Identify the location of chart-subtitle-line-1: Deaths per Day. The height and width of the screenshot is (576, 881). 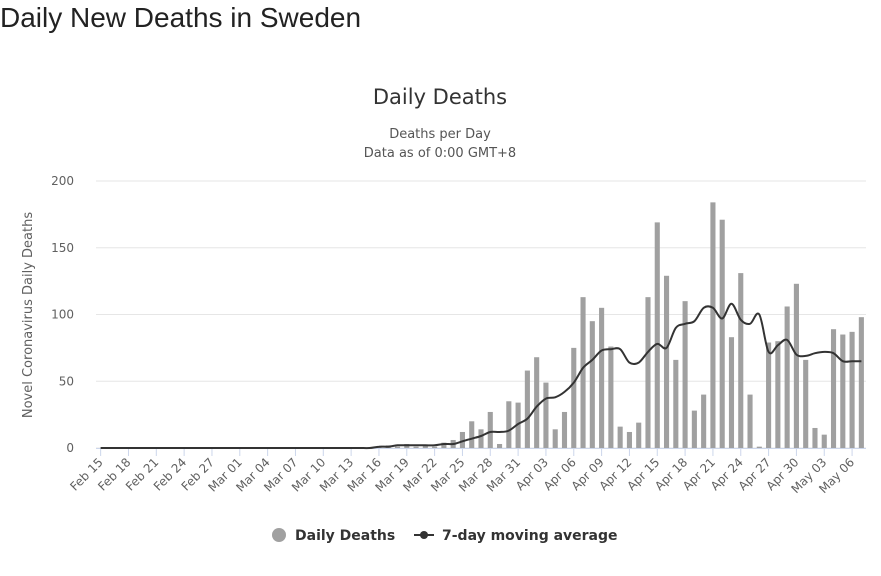
(440, 134).